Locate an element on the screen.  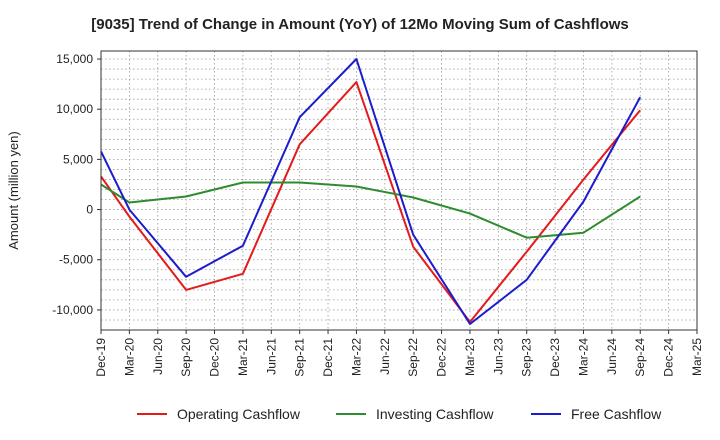
x-tick-label: Mar-23 is located at coordinates (470, 357).